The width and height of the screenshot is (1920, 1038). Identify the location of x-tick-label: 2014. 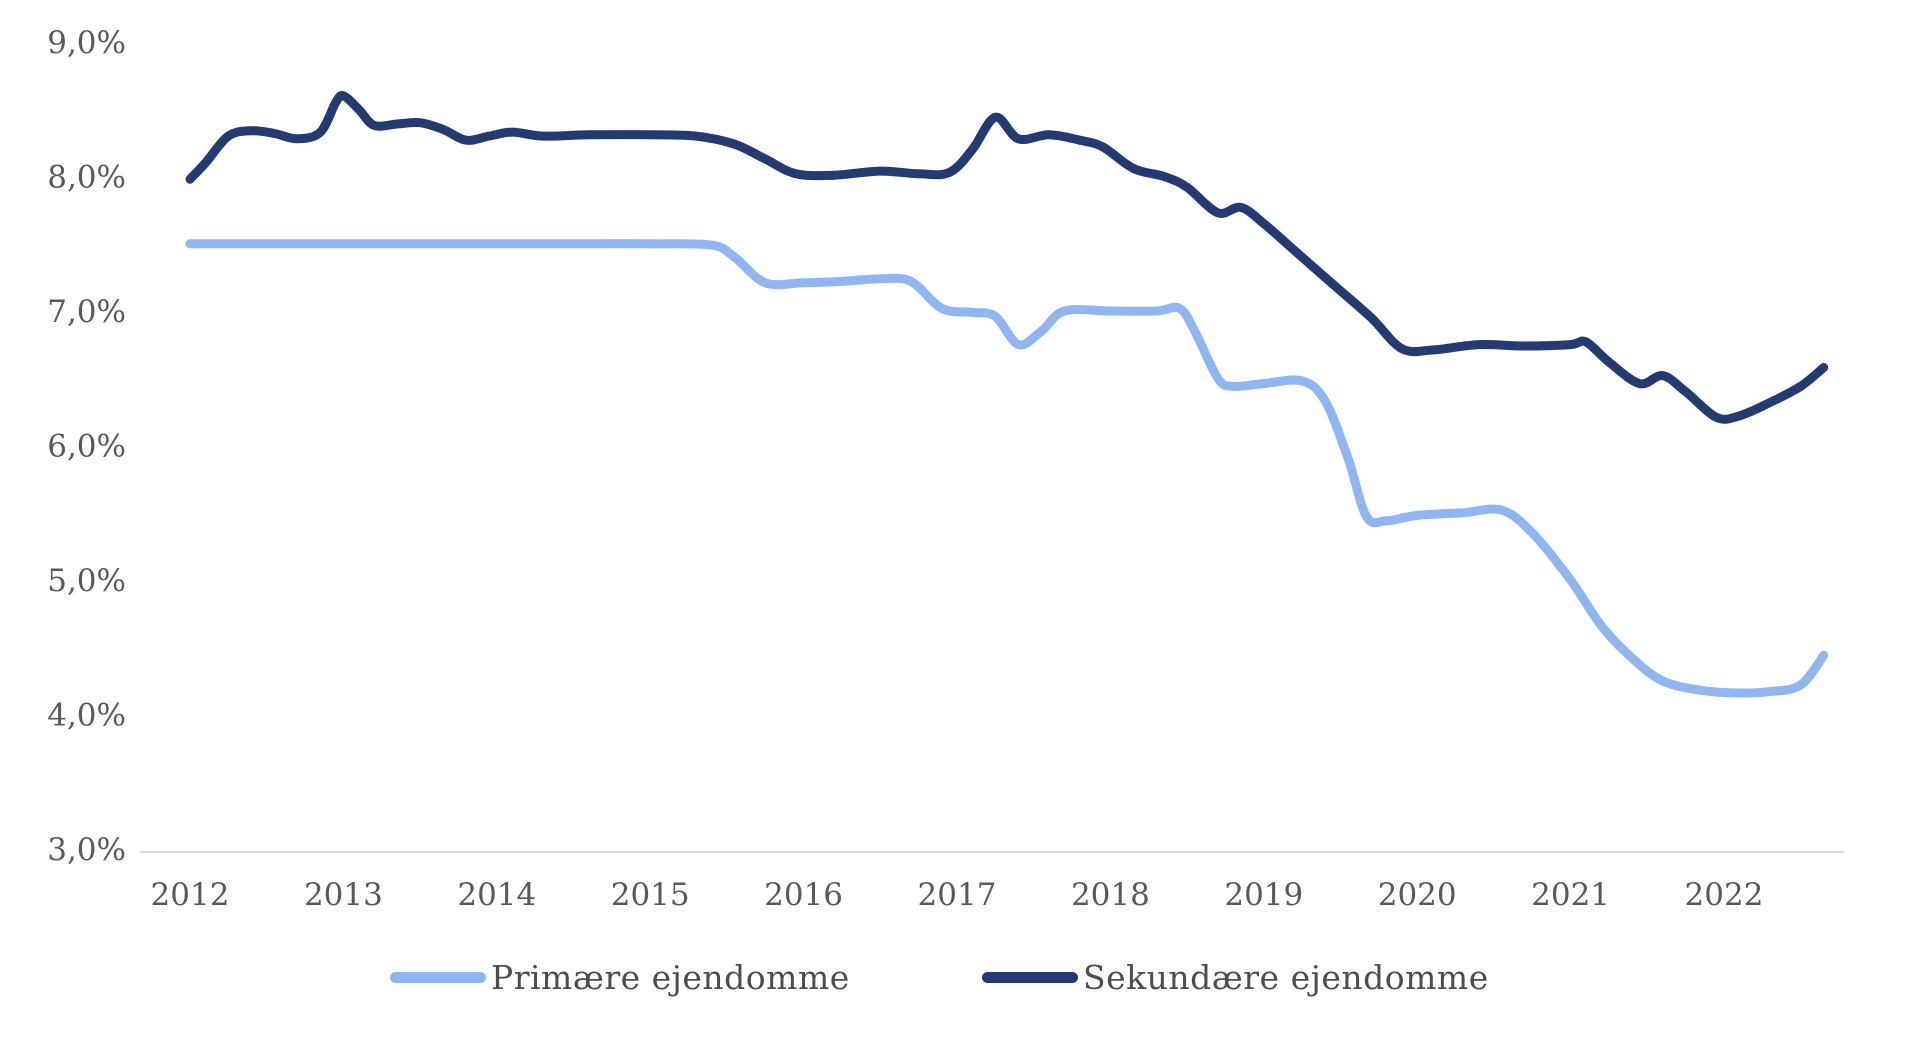
(496, 895).